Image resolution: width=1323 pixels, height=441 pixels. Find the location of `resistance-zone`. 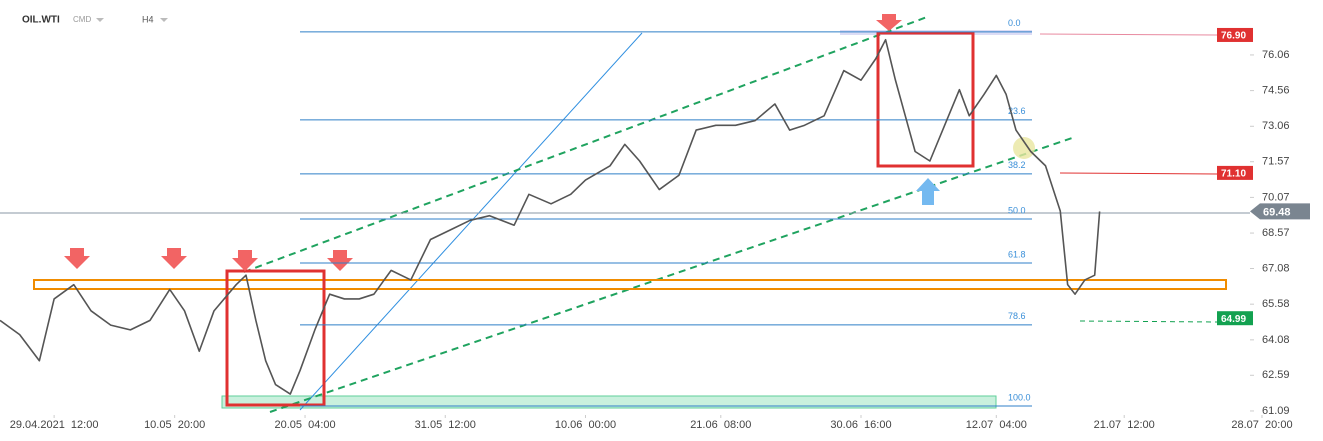

resistance-zone is located at coordinates (630, 284).